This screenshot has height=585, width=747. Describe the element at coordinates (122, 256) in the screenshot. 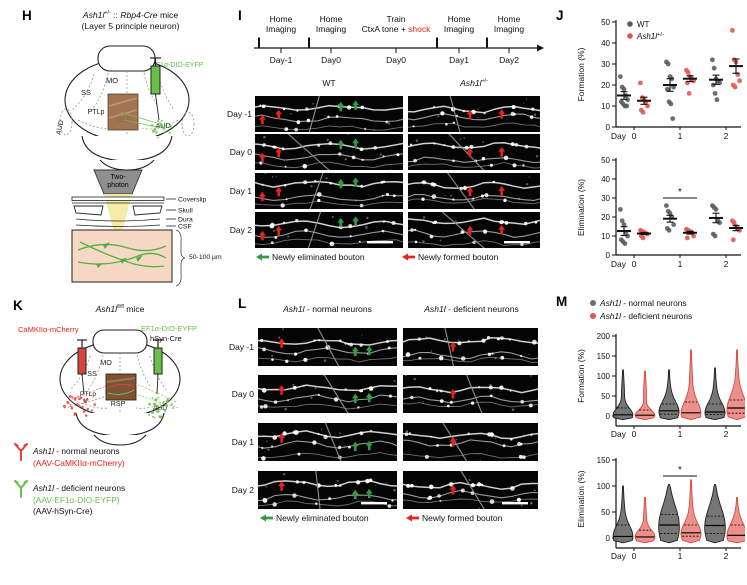

I see `cortical-tissue` at that location.